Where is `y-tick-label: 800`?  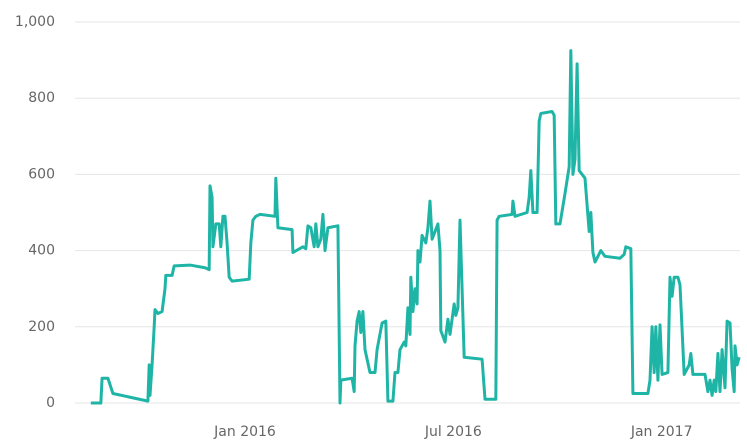
y-tick-label: 800 is located at coordinates (41, 98).